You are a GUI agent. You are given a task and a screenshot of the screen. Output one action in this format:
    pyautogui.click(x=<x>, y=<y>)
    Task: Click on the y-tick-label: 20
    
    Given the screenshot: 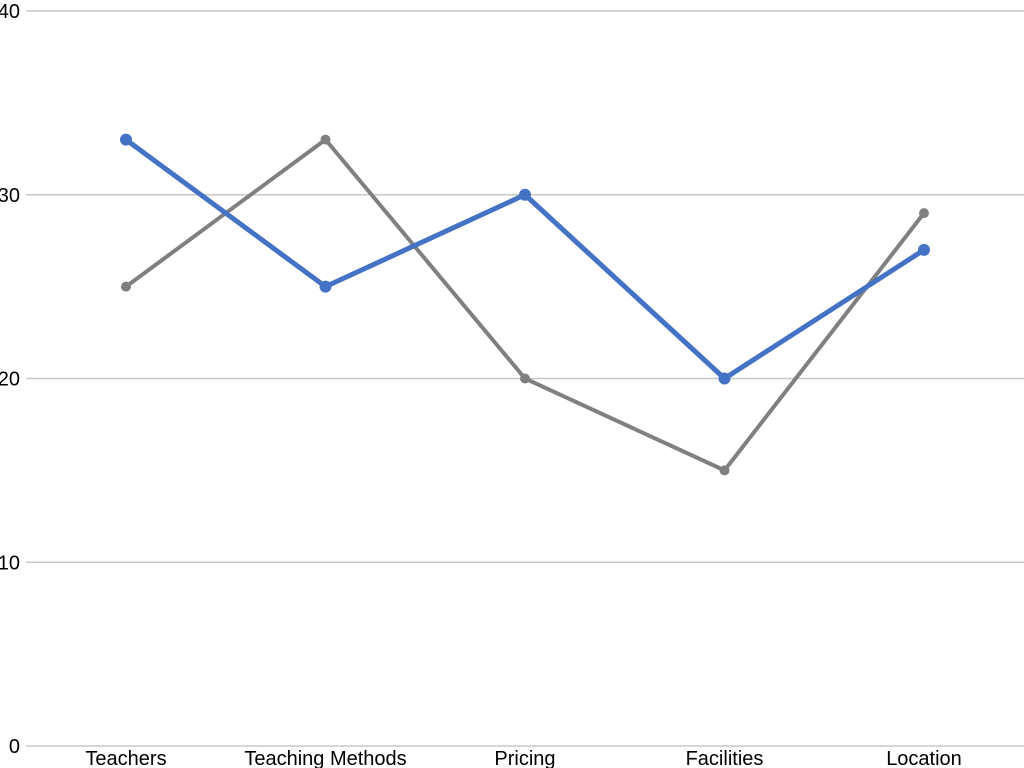 What is the action you would take?
    pyautogui.click(x=10, y=380)
    